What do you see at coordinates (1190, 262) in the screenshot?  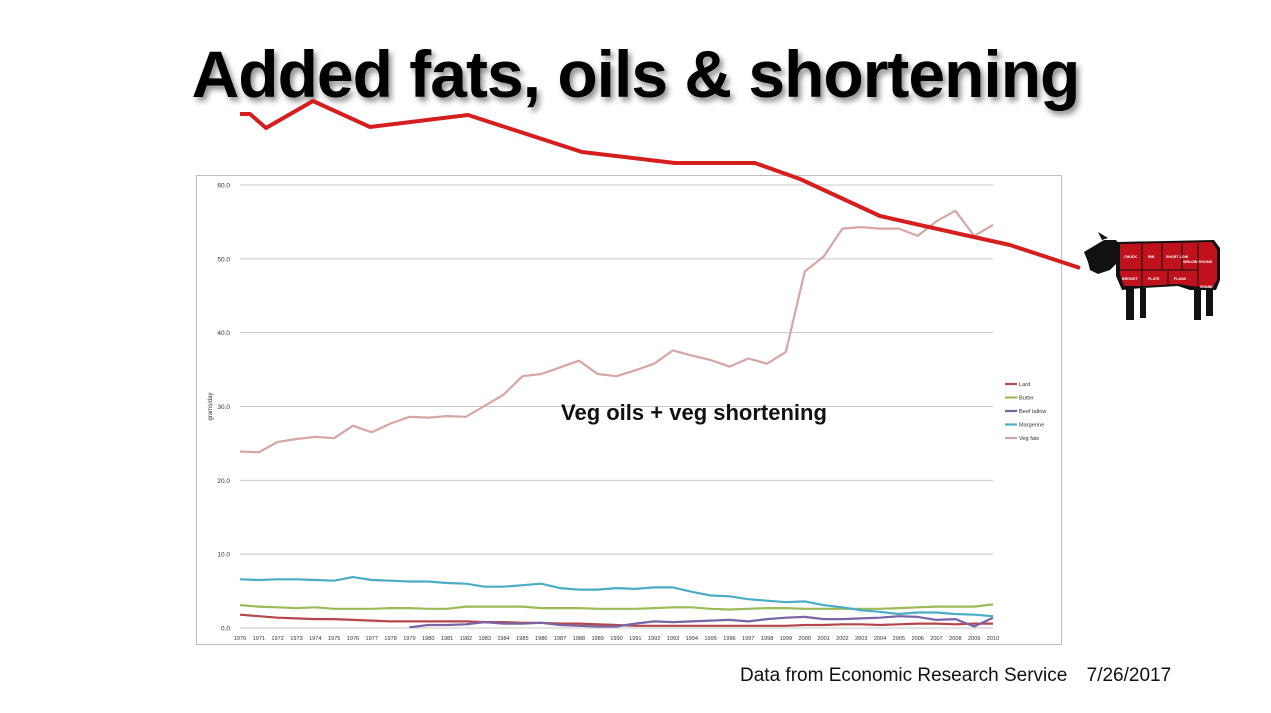 I see `cut-label-sirloin: SIRLOIN` at bounding box center [1190, 262].